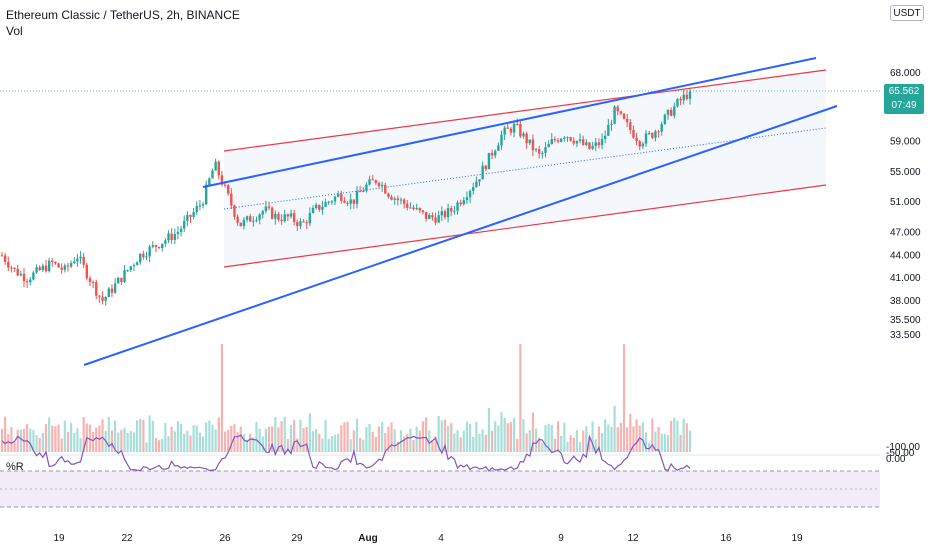 The image size is (932, 550). I want to click on volume-legend-label: Vol, so click(14, 31).